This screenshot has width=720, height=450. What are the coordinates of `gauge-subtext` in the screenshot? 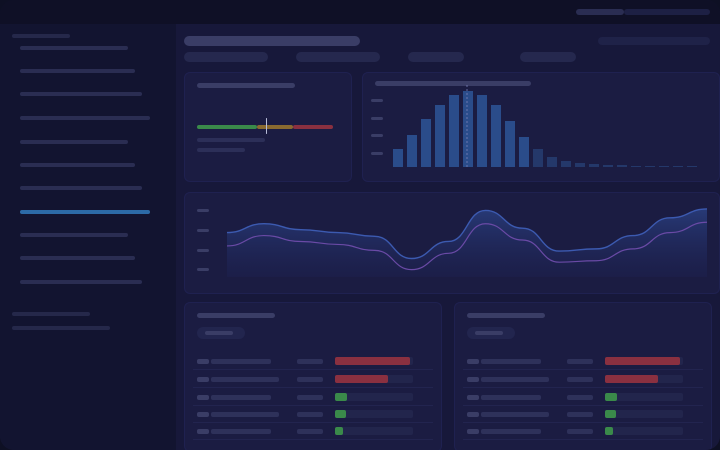 It's located at (221, 150).